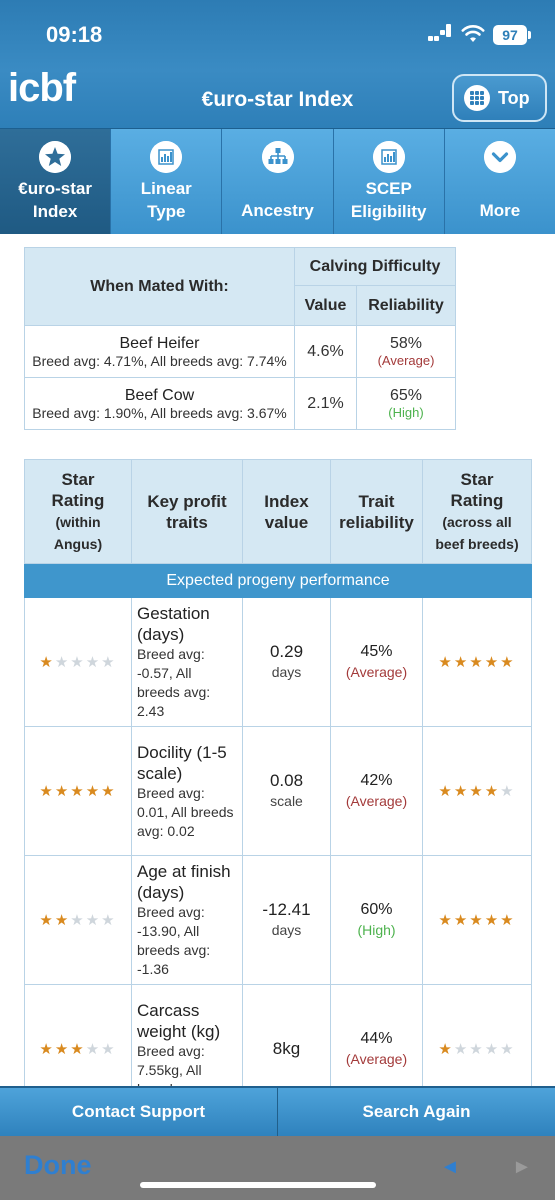 This screenshot has height=1200, width=555. Describe the element at coordinates (512, 35) in the screenshot. I see `battery-indicator: 97` at that location.